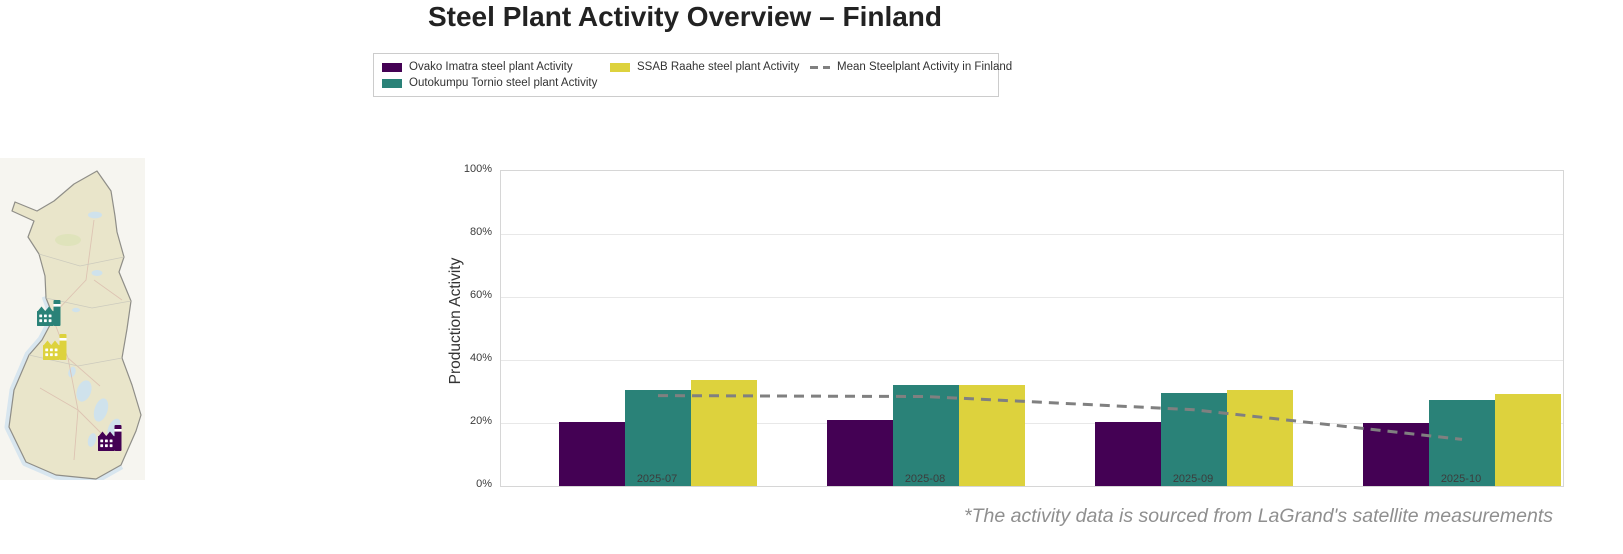 The height and width of the screenshot is (554, 1623). Describe the element at coordinates (718, 67) in the screenshot. I see `legend-label: SSAB Raahe steel plant Activity` at that location.